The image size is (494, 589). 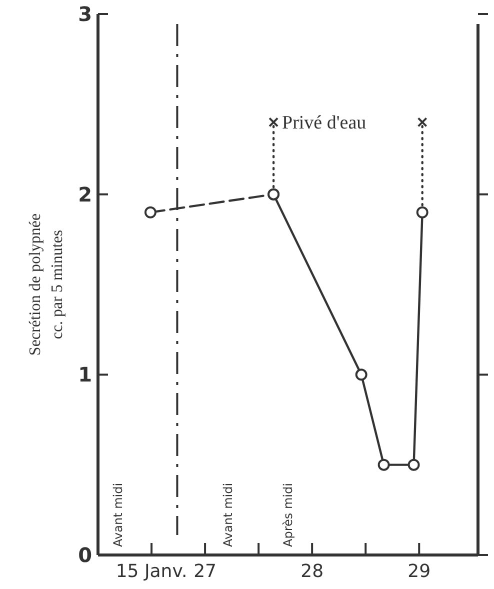 What do you see at coordinates (205, 571) in the screenshot?
I see `x-tick-label: 27` at bounding box center [205, 571].